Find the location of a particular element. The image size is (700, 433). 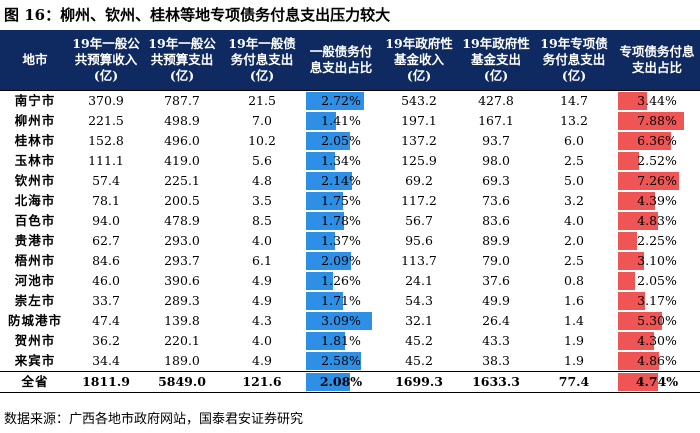

city-cell: 梧州市 is located at coordinates (35, 260).